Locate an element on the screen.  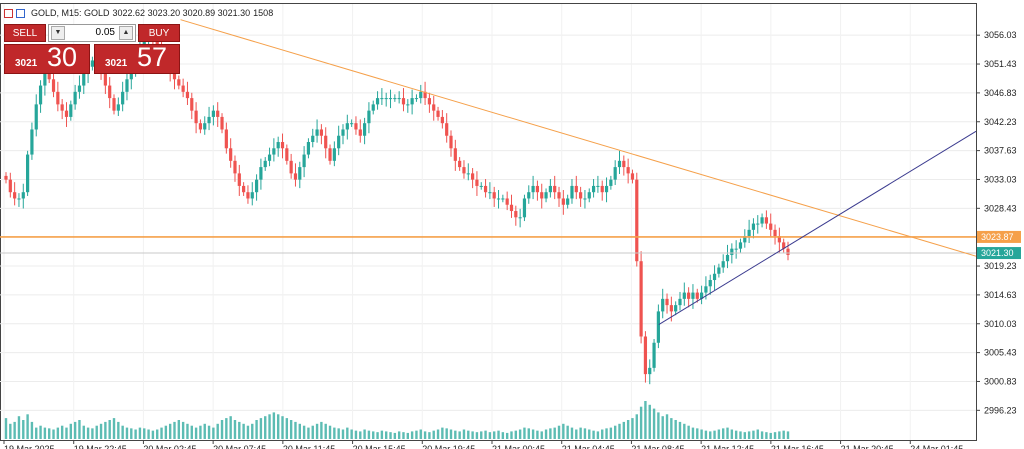
chart-icon is located at coordinates (8, 13).